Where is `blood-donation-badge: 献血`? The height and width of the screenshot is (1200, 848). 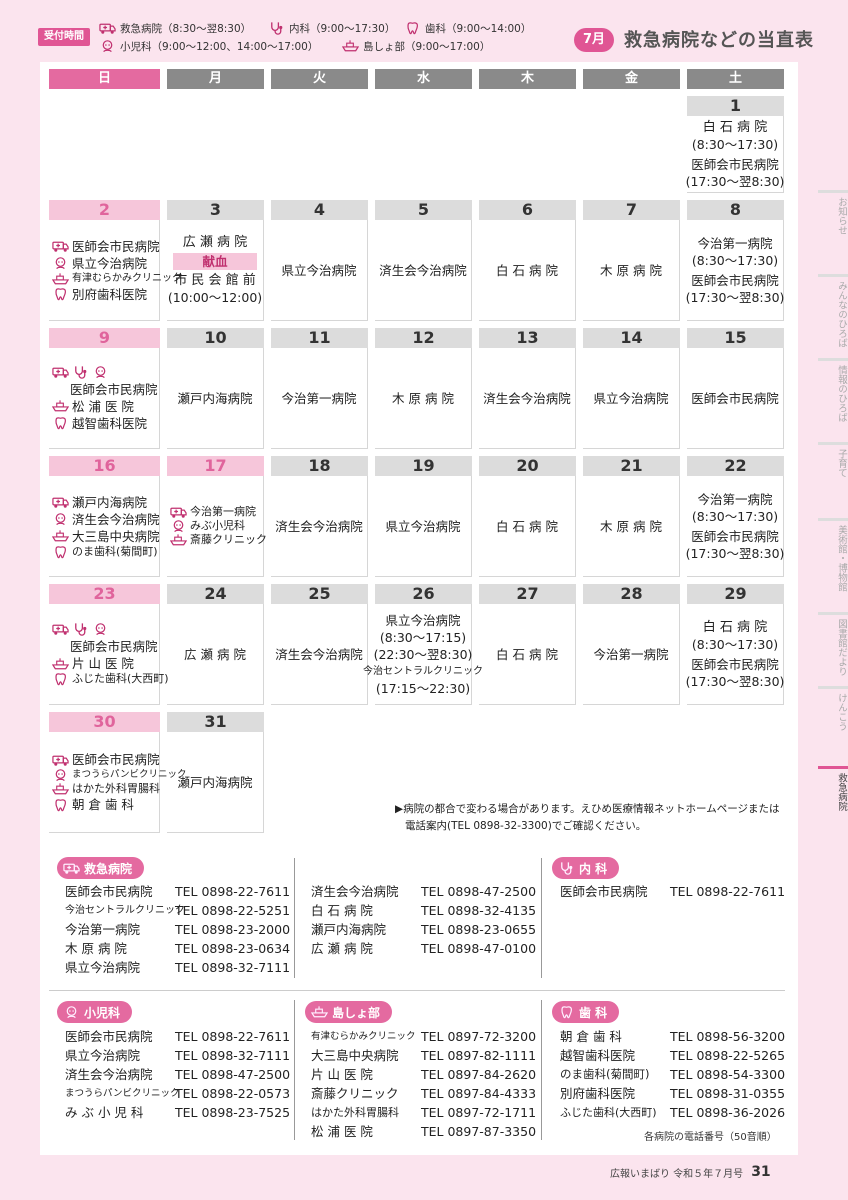
blood-donation-badge: 献血 is located at coordinates (215, 261).